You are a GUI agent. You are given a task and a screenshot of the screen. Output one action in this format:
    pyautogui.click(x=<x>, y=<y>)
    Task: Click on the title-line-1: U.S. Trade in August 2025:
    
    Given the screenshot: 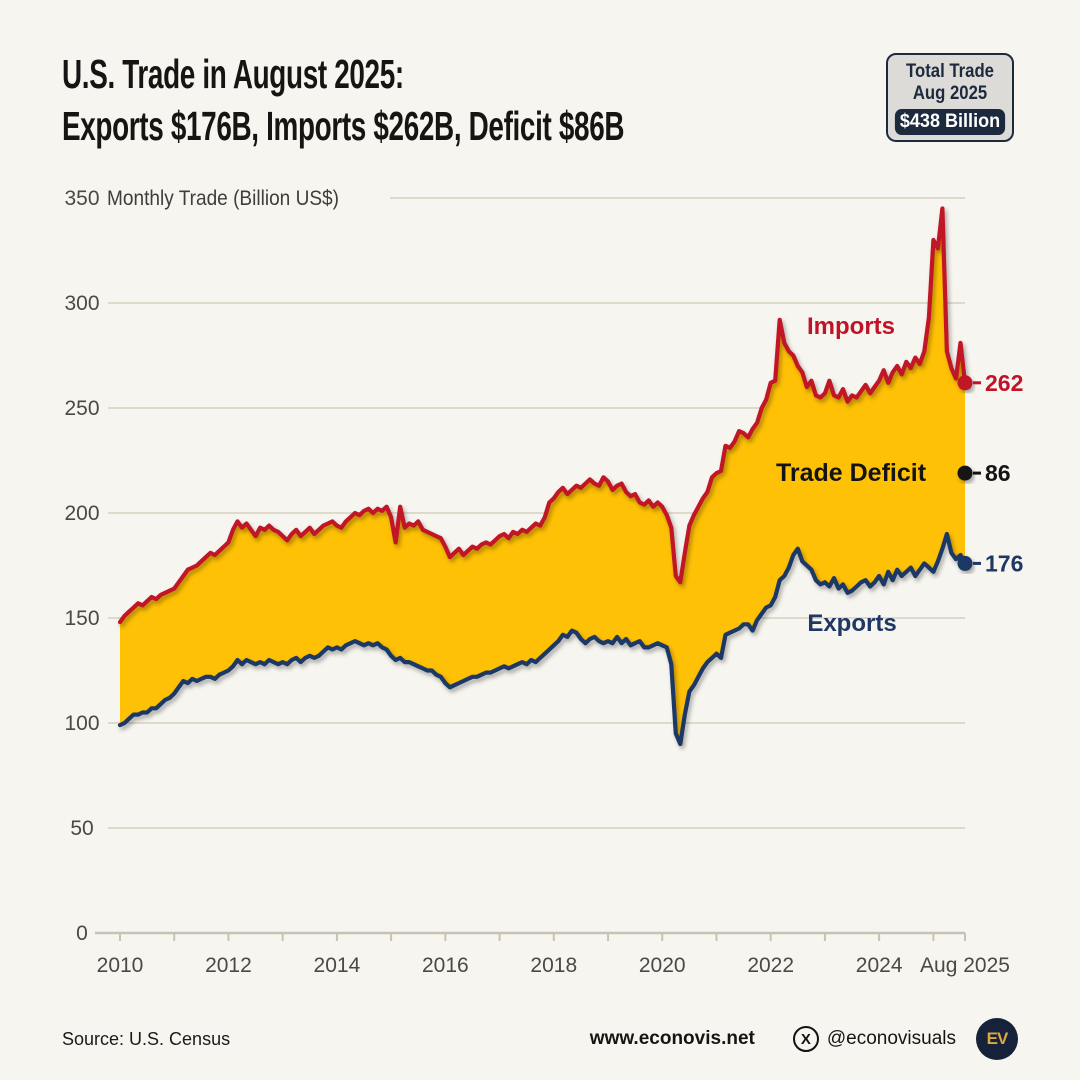 What is the action you would take?
    pyautogui.click(x=233, y=74)
    